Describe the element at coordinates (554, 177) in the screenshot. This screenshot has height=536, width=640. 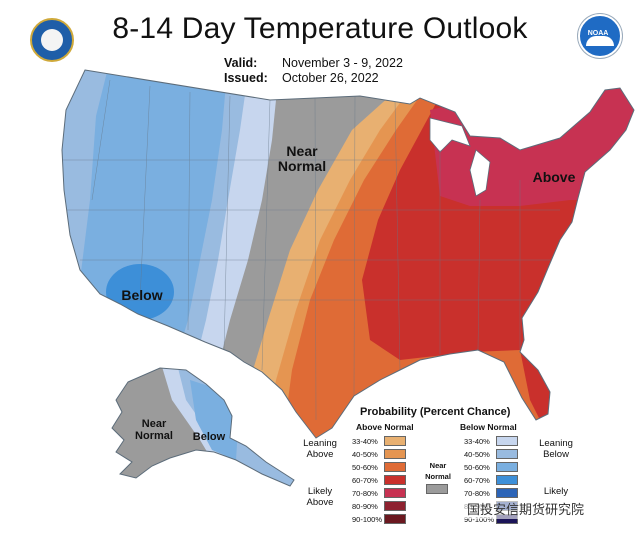
I see `map-label-above: Above` at that location.